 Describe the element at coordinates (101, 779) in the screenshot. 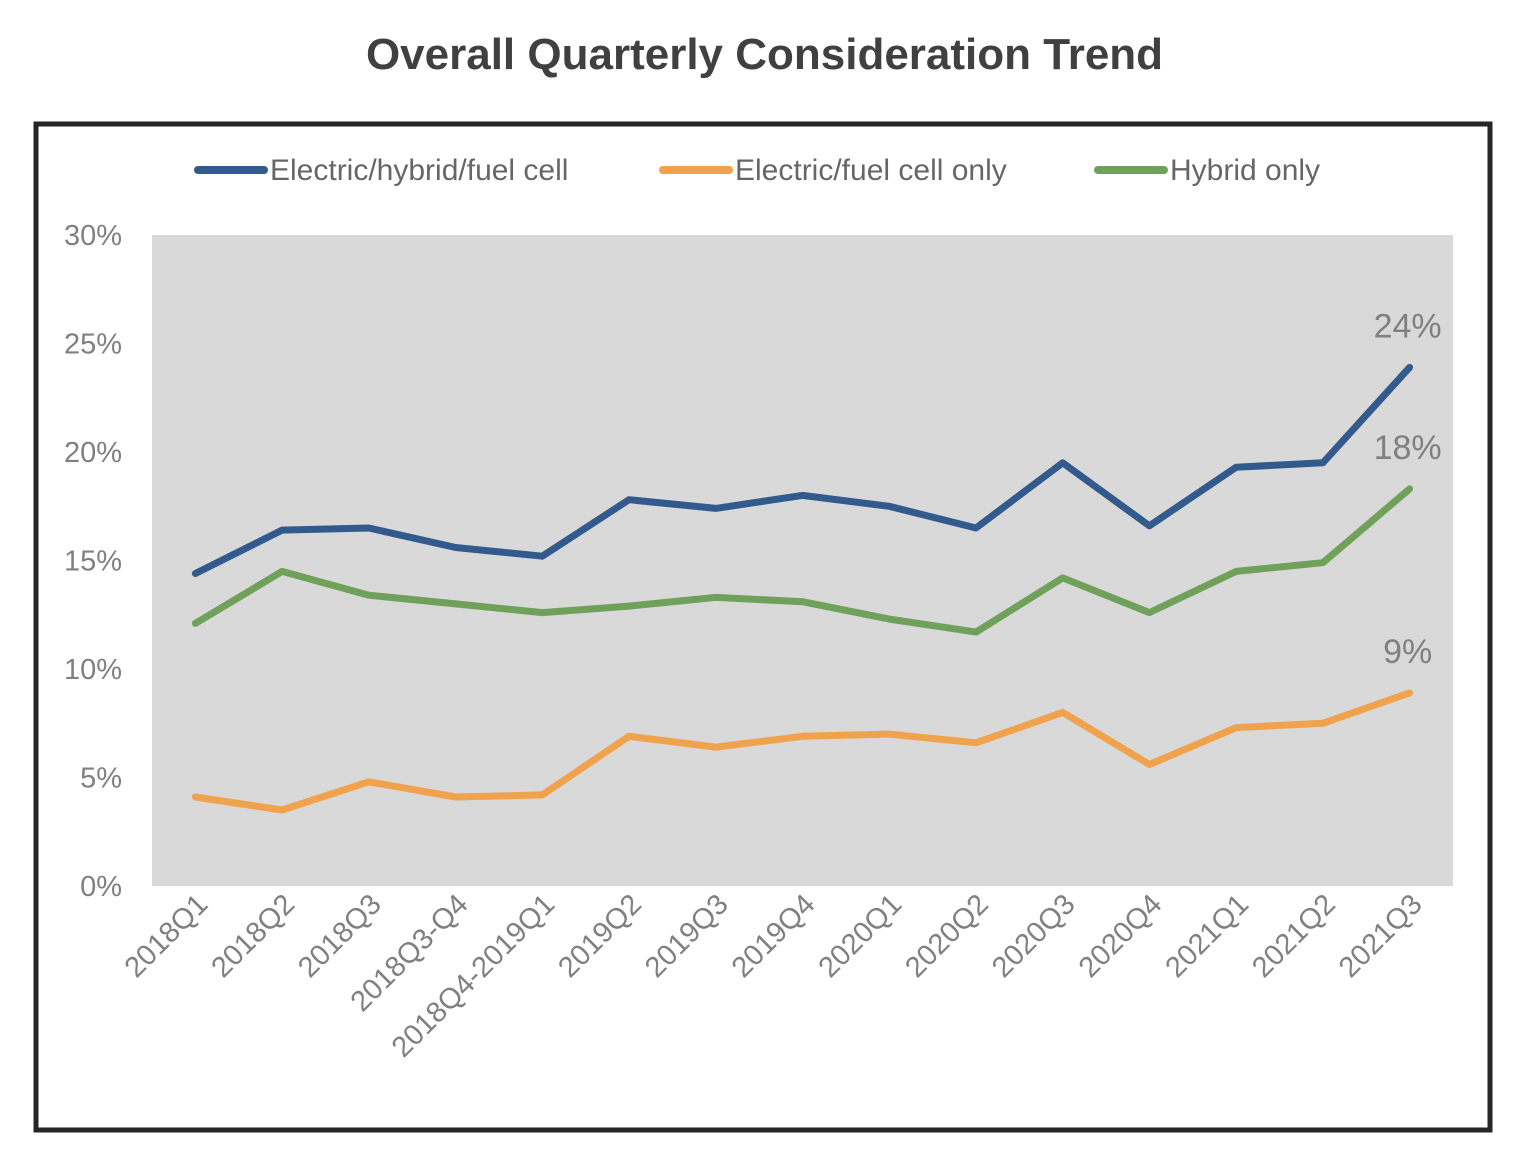

I see `y-tick-label: 5%` at that location.